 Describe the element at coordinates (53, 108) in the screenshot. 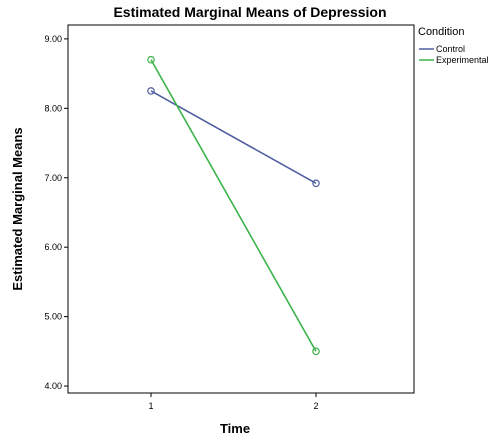

I see `y-tick-label: 8.00` at that location.